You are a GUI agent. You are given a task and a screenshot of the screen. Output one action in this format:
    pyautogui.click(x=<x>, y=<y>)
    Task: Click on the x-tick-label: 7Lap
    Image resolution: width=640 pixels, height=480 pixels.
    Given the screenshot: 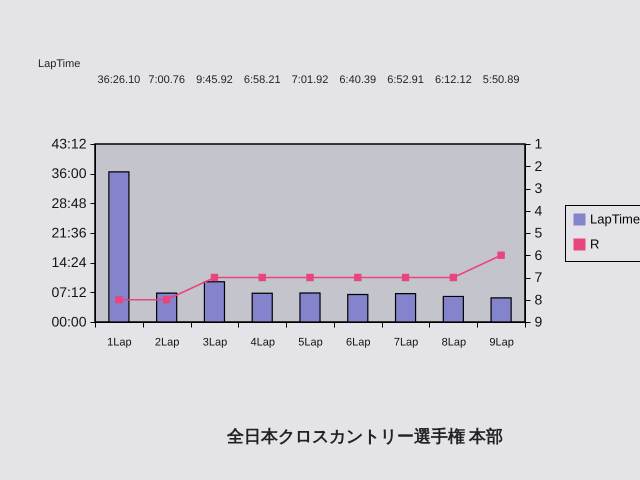 What is the action you would take?
    pyautogui.click(x=406, y=342)
    